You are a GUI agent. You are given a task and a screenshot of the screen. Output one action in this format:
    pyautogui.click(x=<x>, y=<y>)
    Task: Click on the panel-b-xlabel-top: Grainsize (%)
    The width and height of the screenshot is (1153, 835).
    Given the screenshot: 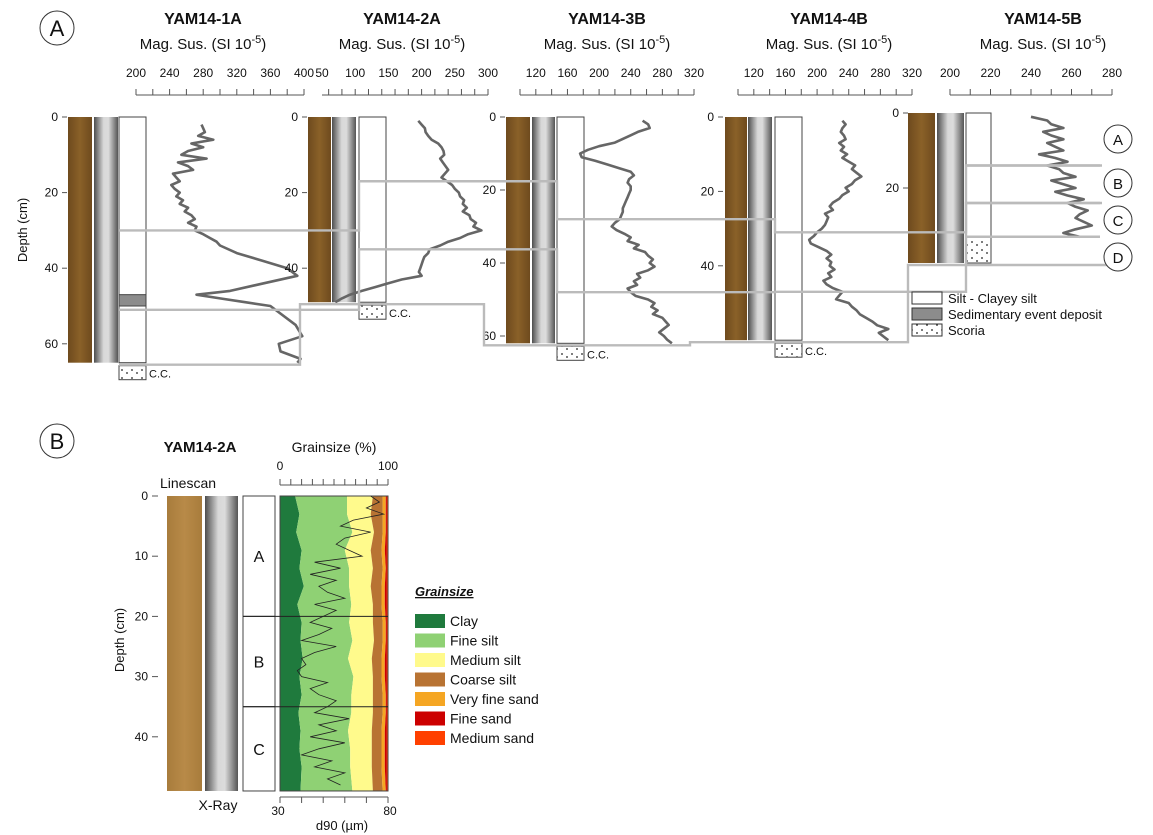 What is the action you would take?
    pyautogui.click(x=334, y=447)
    